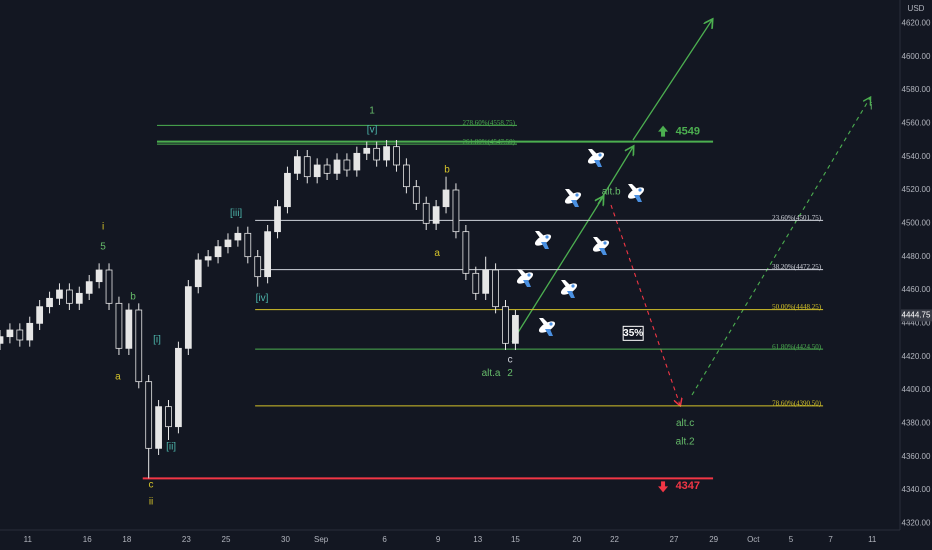  What do you see at coordinates (797, 267) in the screenshot?
I see `fib-label: 38.20%(4472.25)` at bounding box center [797, 267].